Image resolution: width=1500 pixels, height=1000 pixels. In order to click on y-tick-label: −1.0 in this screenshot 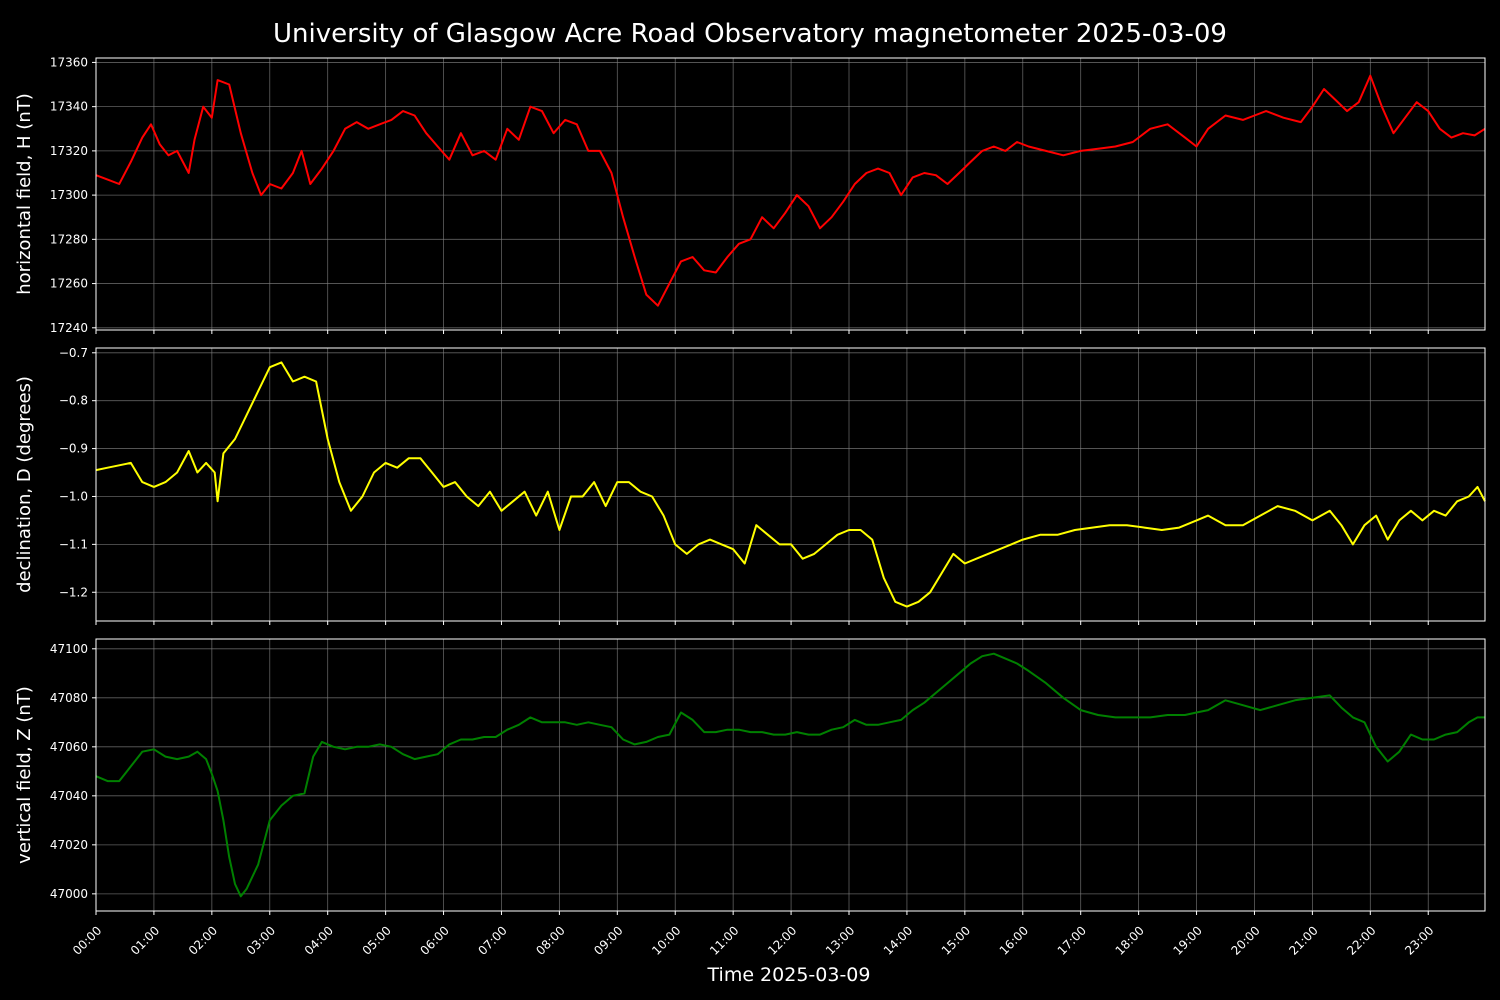, I will do `click(73, 496)`.